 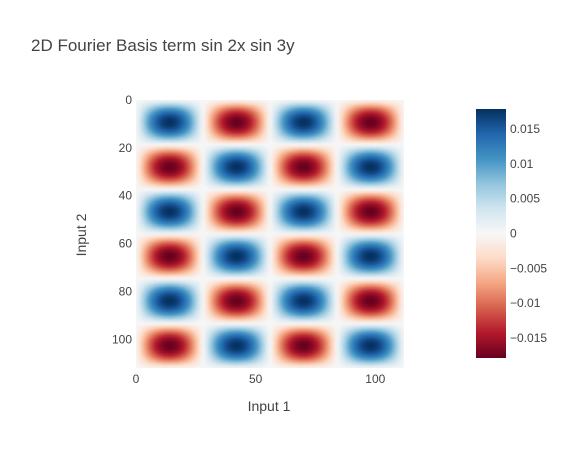 What do you see at coordinates (122, 339) in the screenshot?
I see `y-tick-label: 100` at bounding box center [122, 339].